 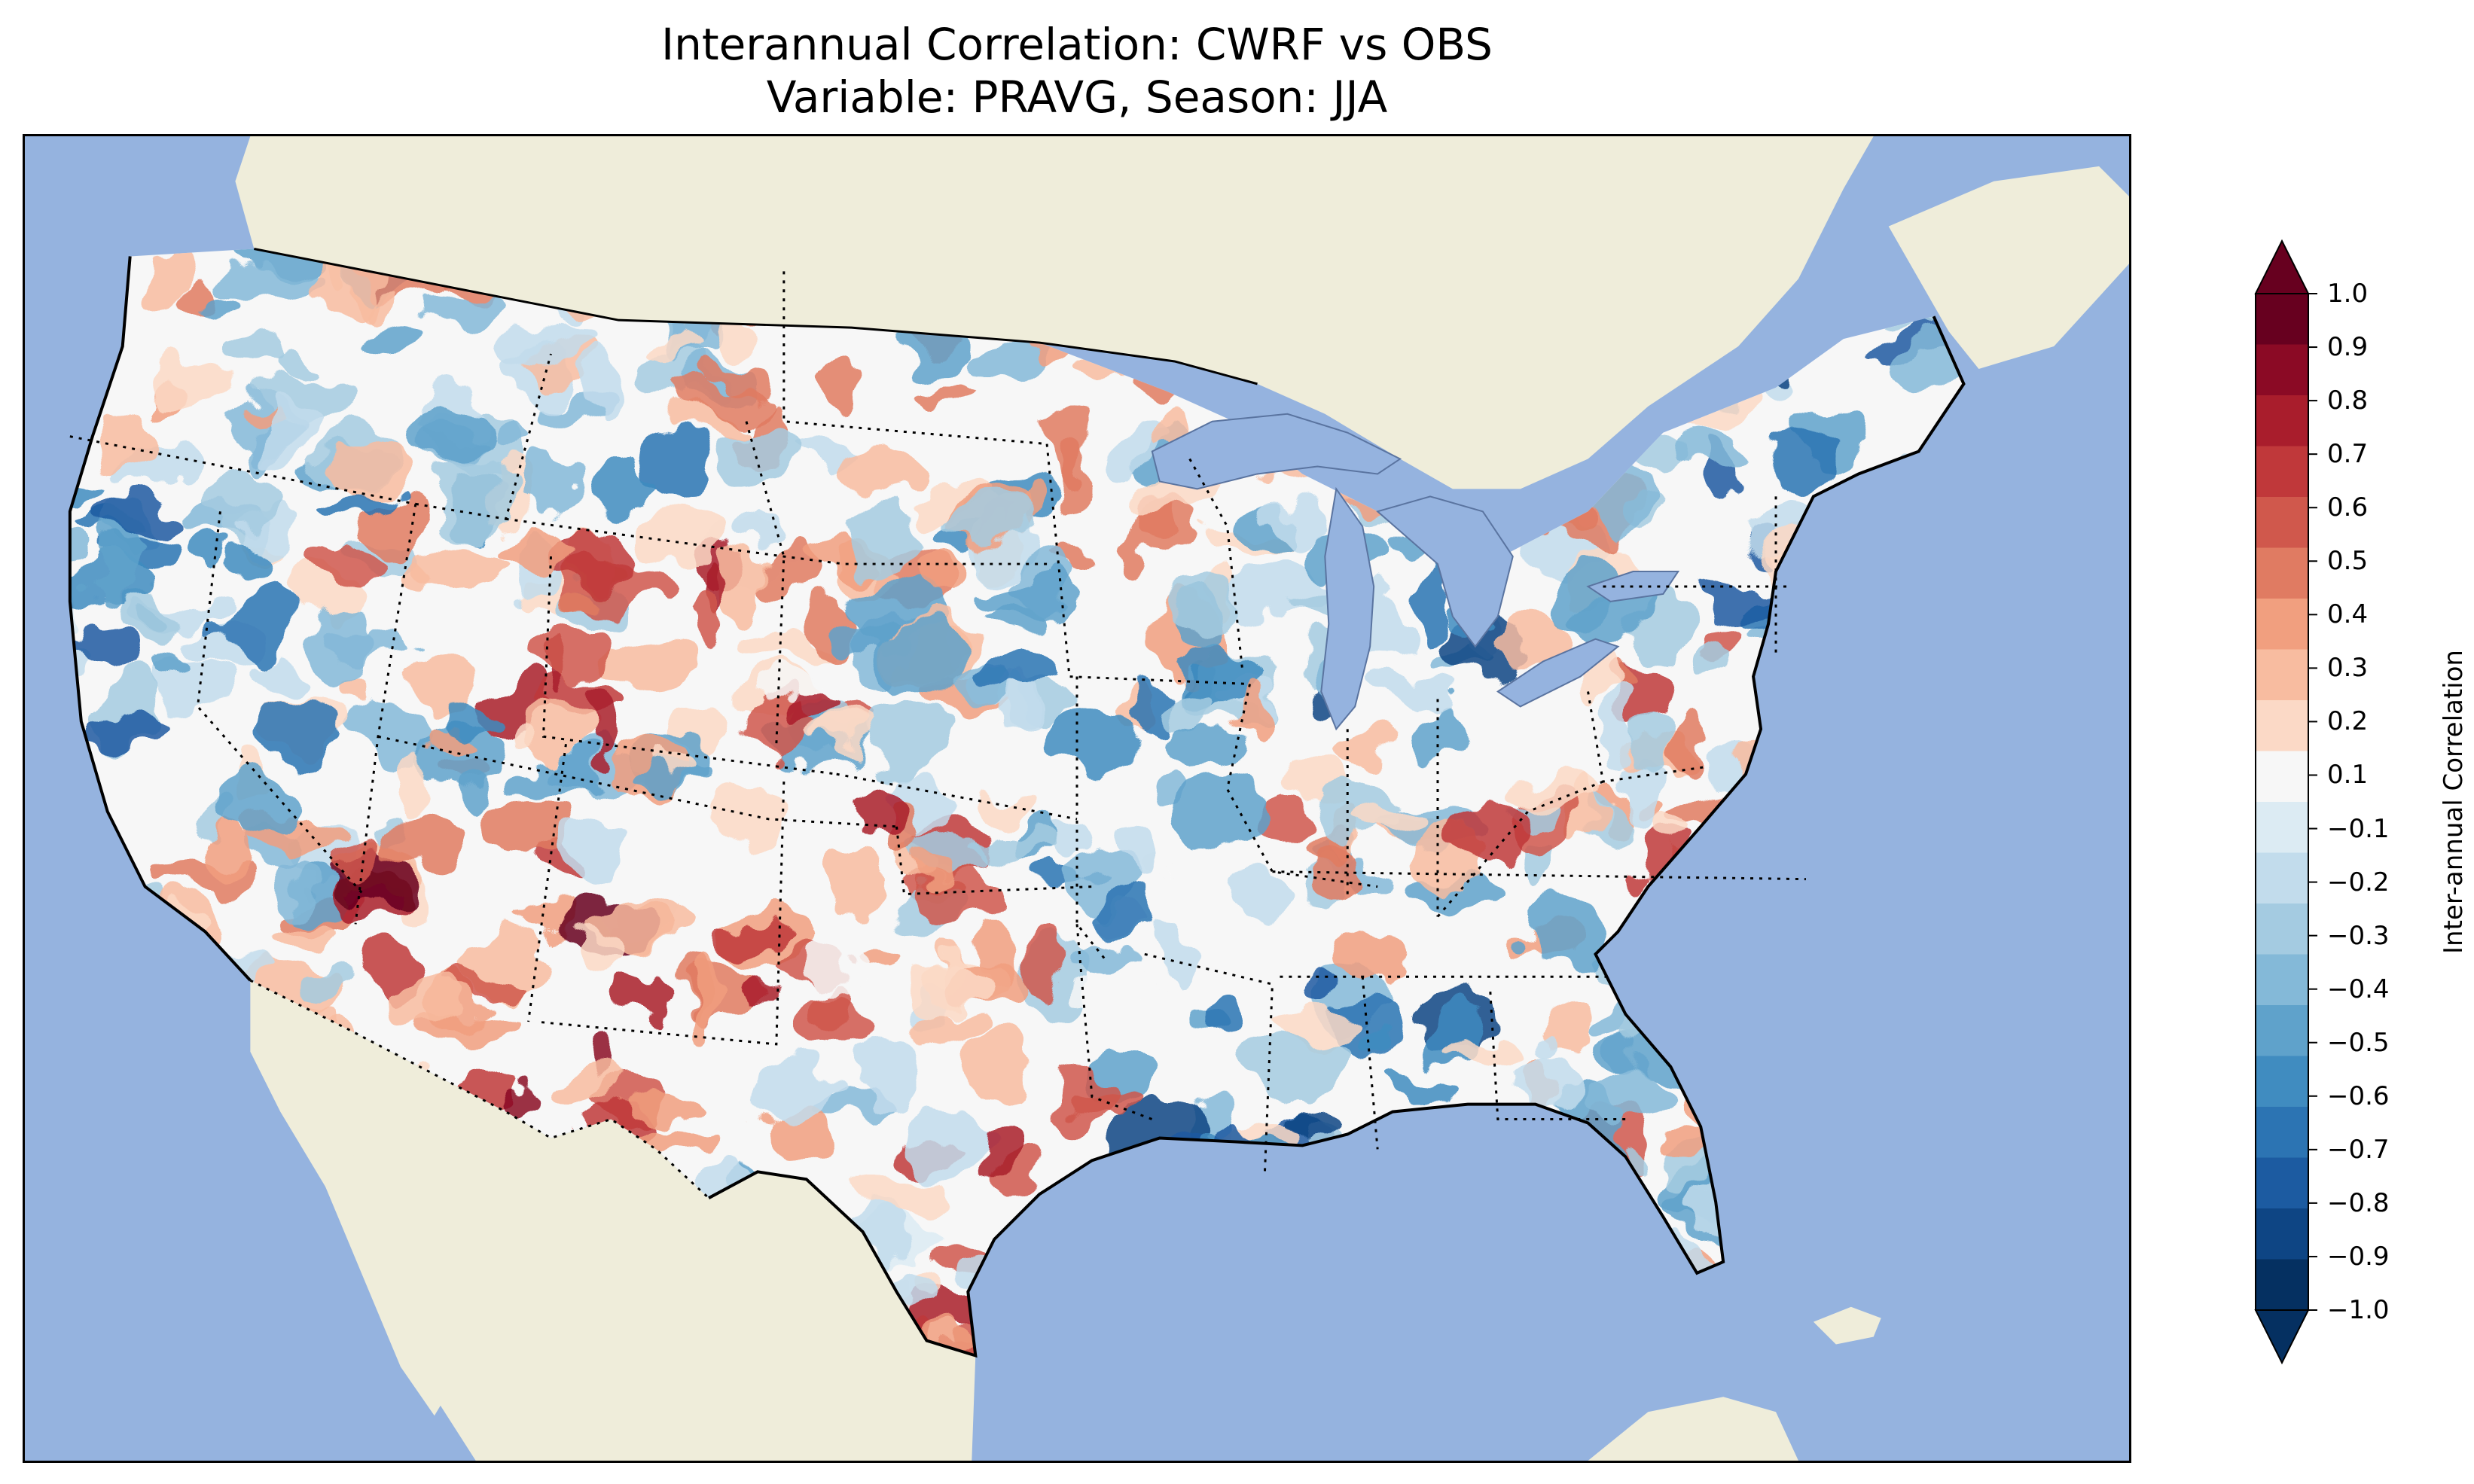 I want to click on lake-erie, so click(x=1558, y=673).